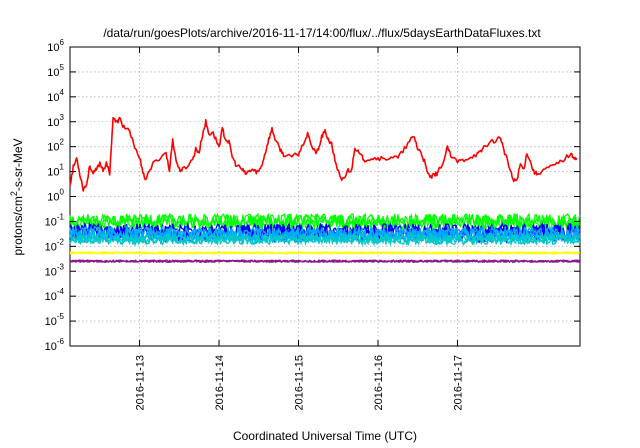 The height and width of the screenshot is (448, 640). Describe the element at coordinates (61, 291) in the screenshot. I see `y-tick-exponent: -4` at that location.